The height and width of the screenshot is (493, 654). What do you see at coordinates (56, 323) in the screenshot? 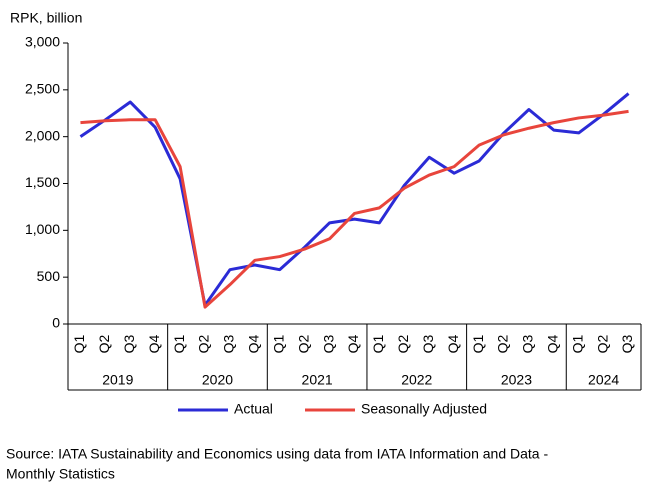
I see `y-tick-label: 0` at bounding box center [56, 323].